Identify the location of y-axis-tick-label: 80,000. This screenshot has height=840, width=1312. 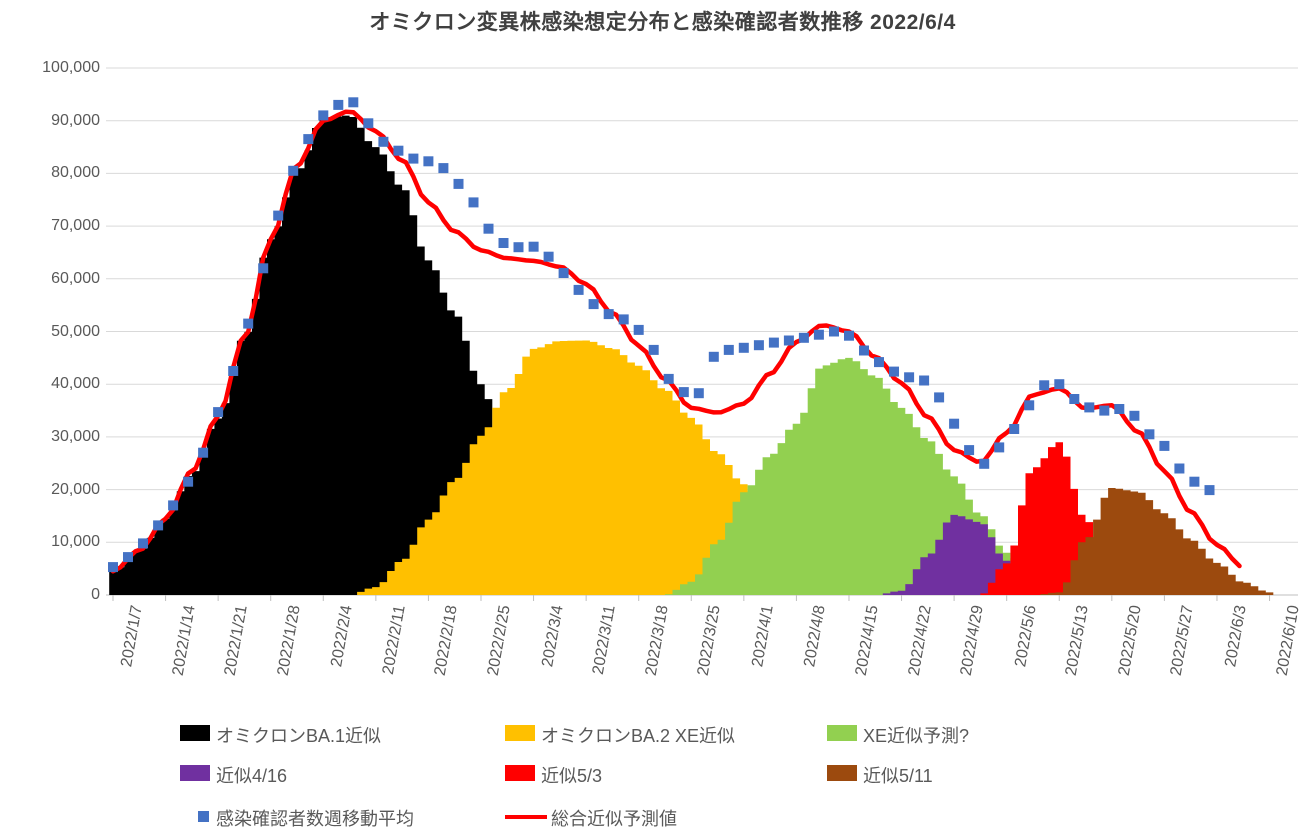
(75, 173).